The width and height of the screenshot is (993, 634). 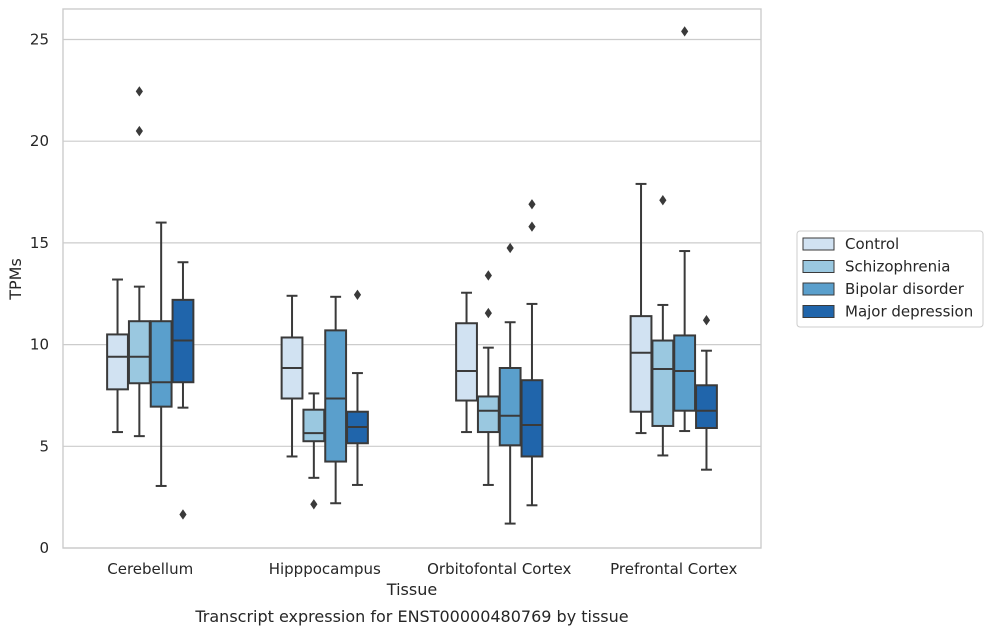 I want to click on y-tick-label: 10, so click(x=39, y=345).